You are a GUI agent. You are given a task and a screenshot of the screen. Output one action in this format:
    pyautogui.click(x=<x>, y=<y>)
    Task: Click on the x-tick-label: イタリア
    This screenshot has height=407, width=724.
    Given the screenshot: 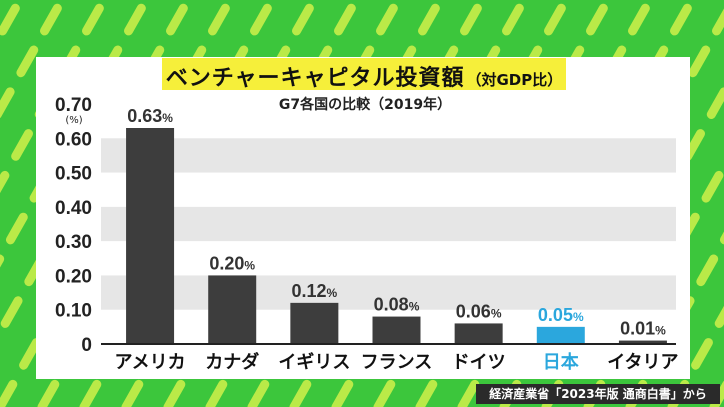 What is the action you would take?
    pyautogui.click(x=642, y=362)
    